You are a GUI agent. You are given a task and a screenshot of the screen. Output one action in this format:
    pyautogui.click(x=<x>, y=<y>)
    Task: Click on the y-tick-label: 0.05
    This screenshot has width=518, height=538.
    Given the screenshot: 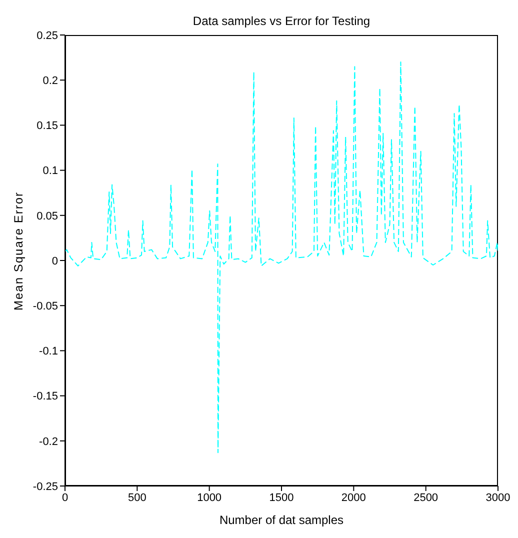 What is the action you would take?
    pyautogui.click(x=47, y=216)
    